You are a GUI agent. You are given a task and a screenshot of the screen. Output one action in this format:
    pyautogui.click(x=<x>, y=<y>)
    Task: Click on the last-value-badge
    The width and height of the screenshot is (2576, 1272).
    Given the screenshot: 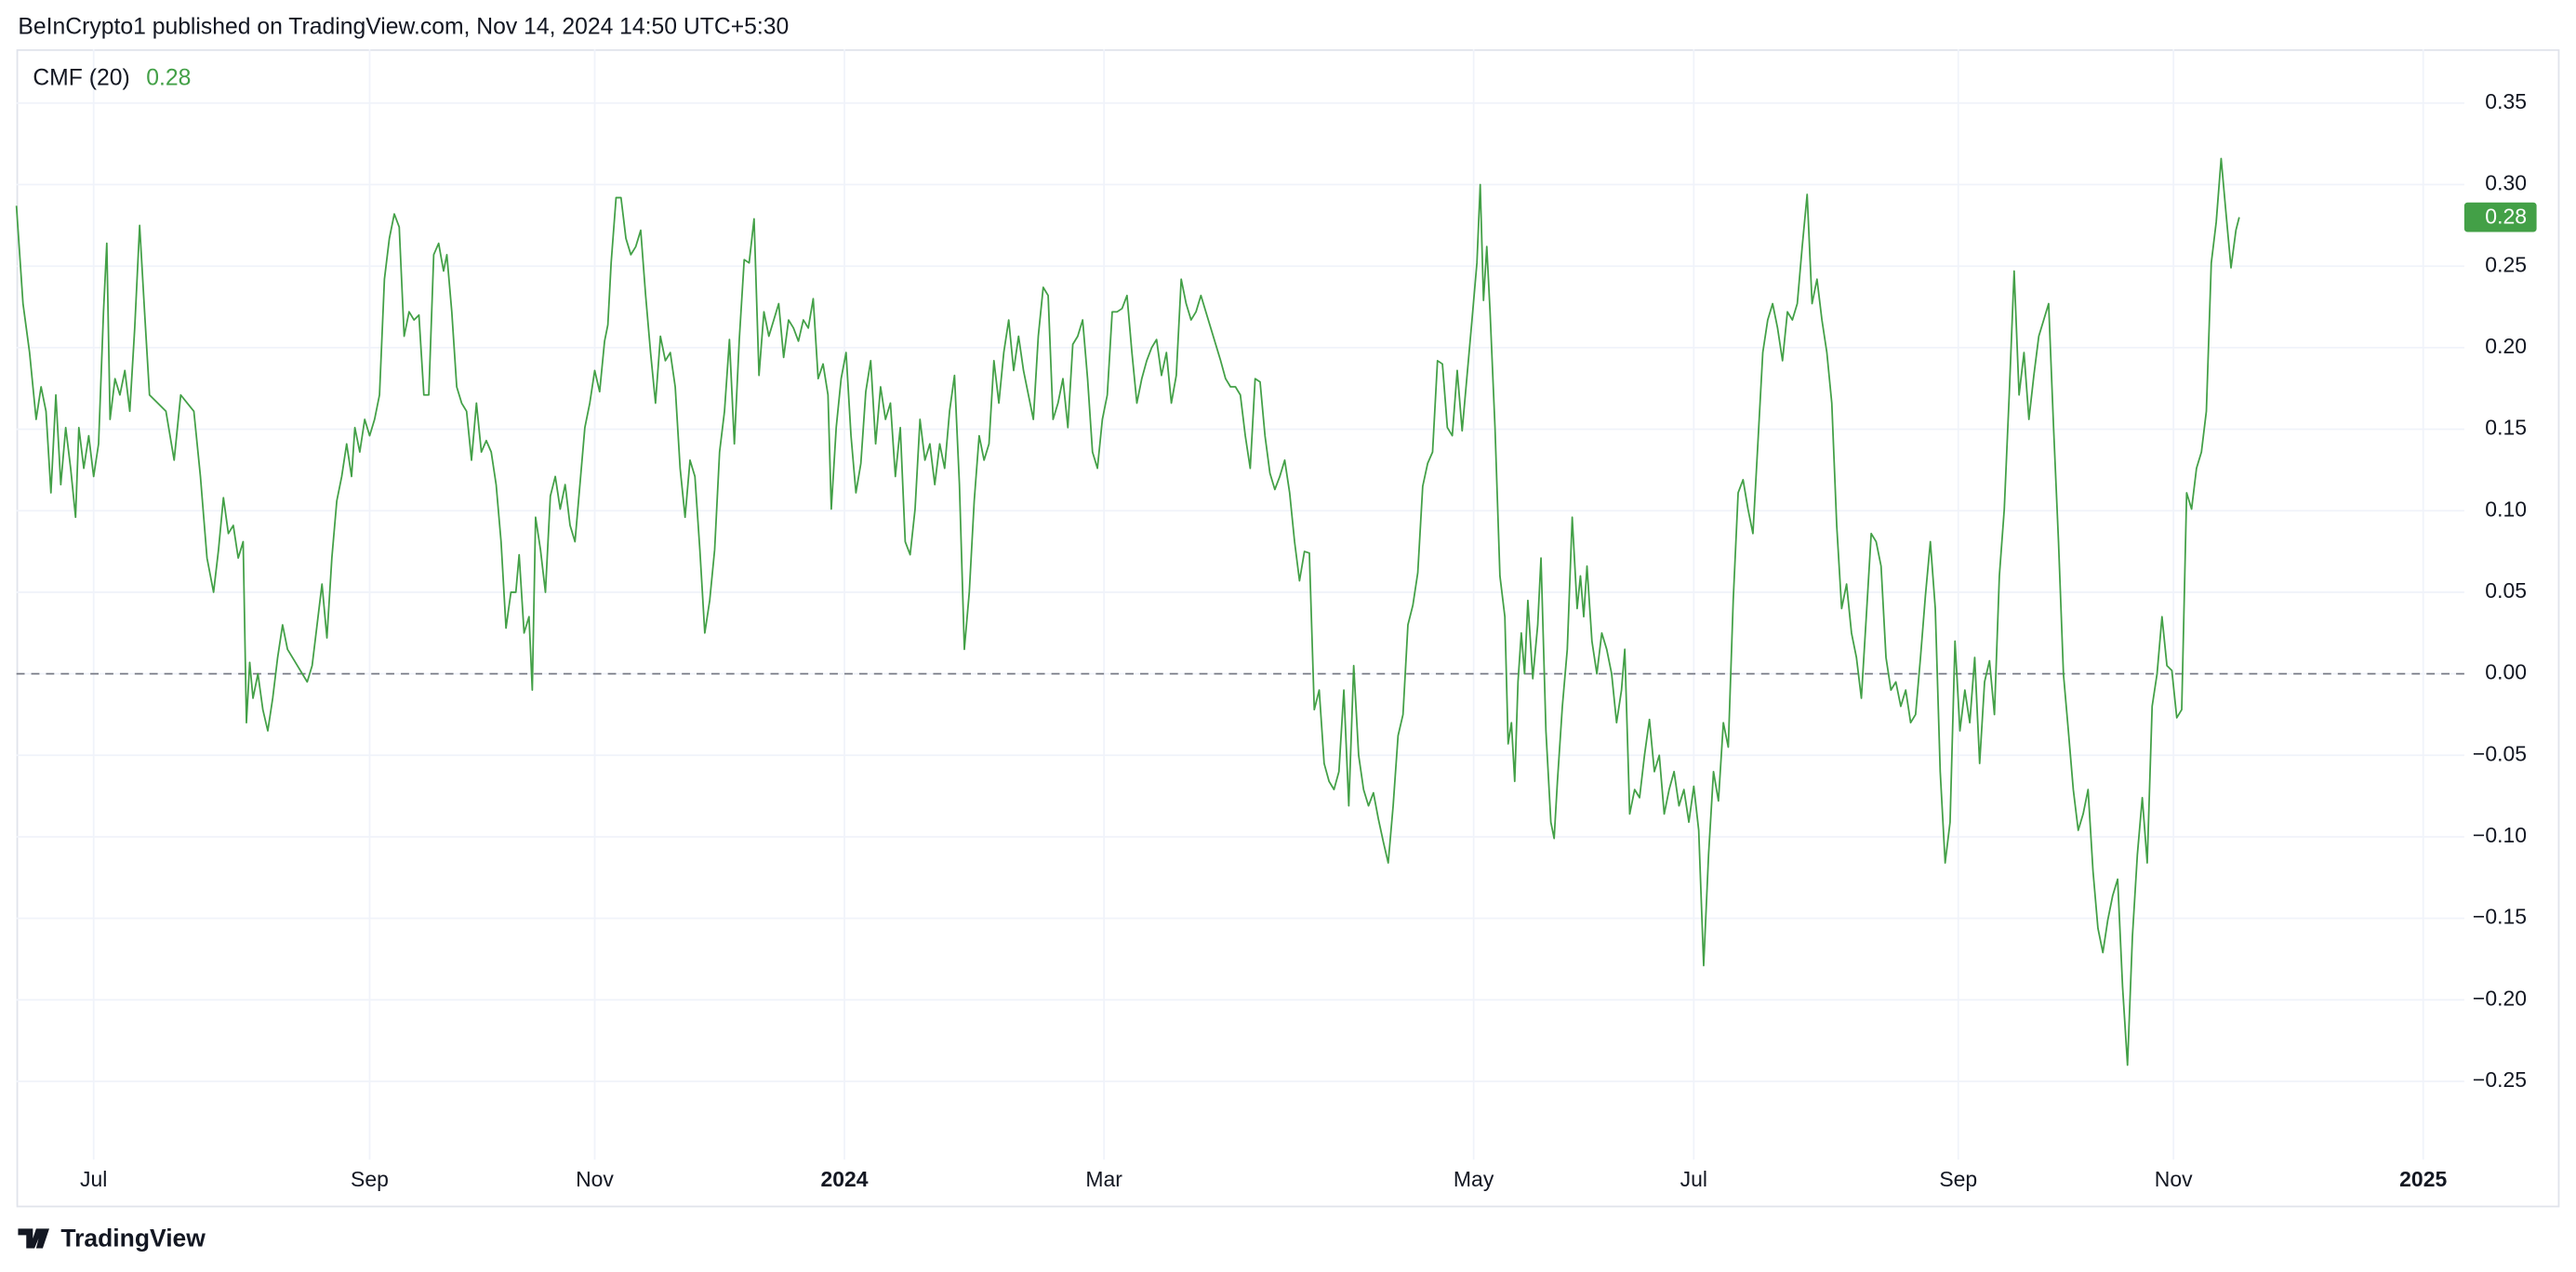 What is the action you would take?
    pyautogui.click(x=2500, y=217)
    